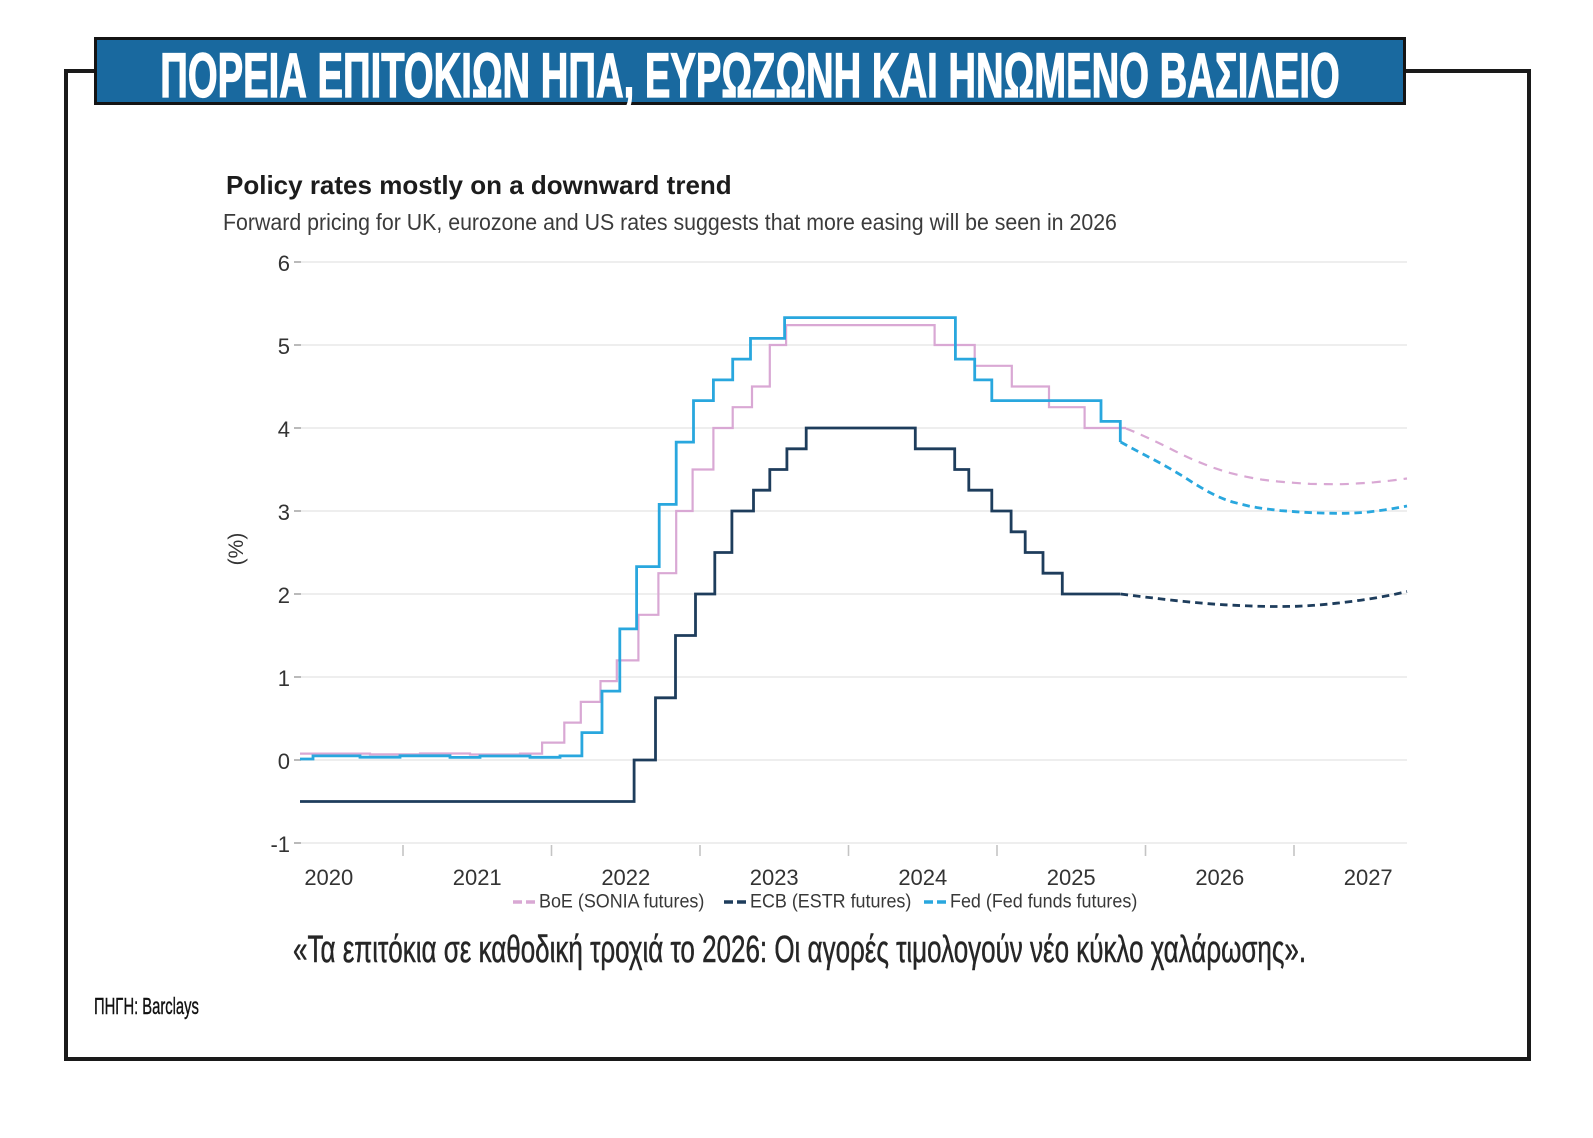 Image resolution: width=1593 pixels, height=1138 pixels. What do you see at coordinates (146, 1007) in the screenshot?
I see `svg-text: ΠΗΓΗ: Barclays` at bounding box center [146, 1007].